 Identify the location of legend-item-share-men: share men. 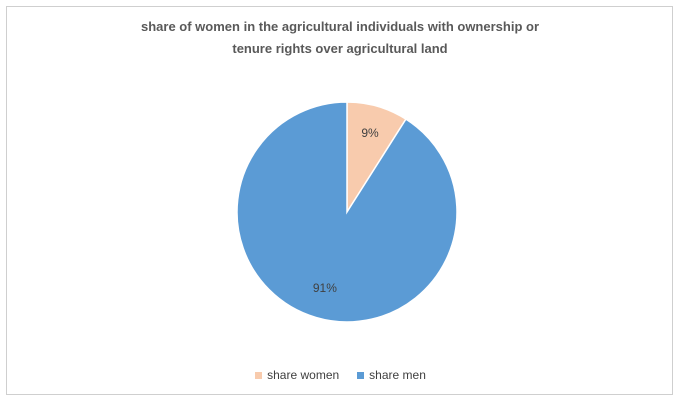
(391, 375).